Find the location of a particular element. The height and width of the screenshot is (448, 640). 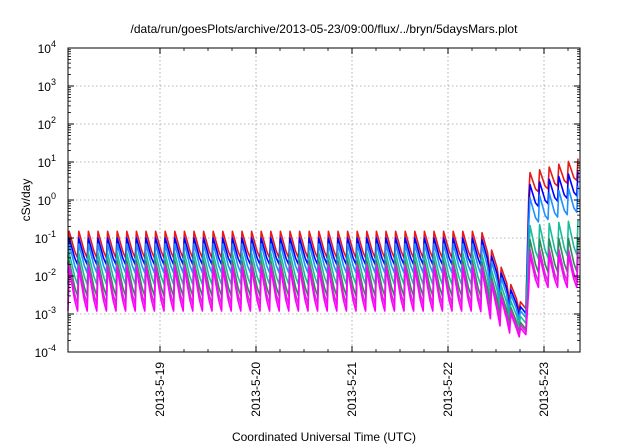

x-tick-label: 2013-5-22 is located at coordinates (448, 389).